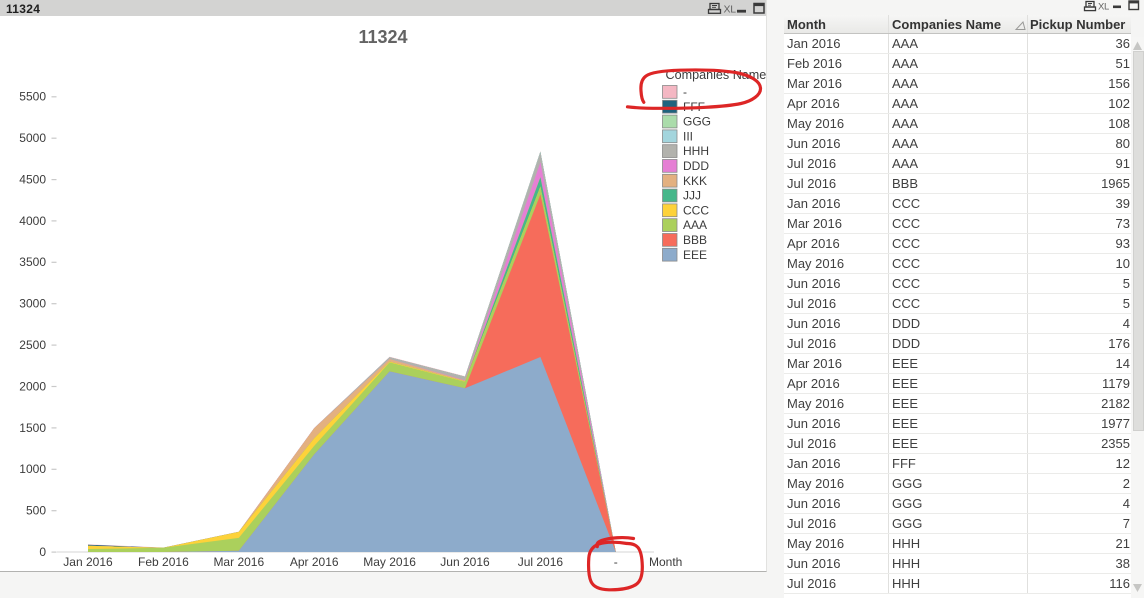 This screenshot has height=598, width=1144. What do you see at coordinates (163, 562) in the screenshot?
I see `svg-text: Feb 2016` at bounding box center [163, 562].